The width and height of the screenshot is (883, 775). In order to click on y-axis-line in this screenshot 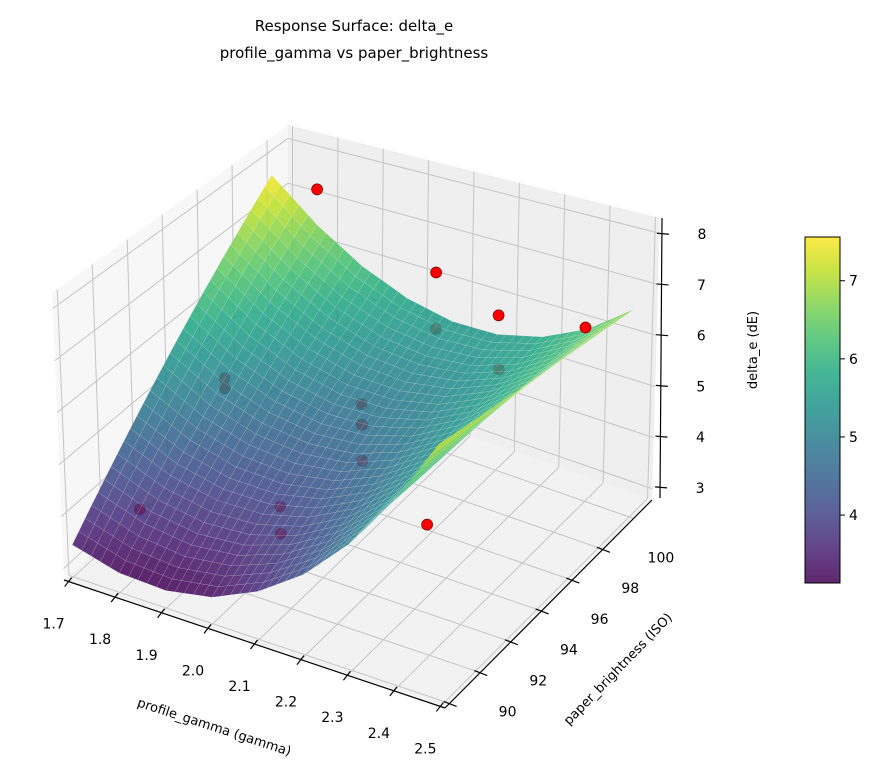, I will do `click(548, 604)`.